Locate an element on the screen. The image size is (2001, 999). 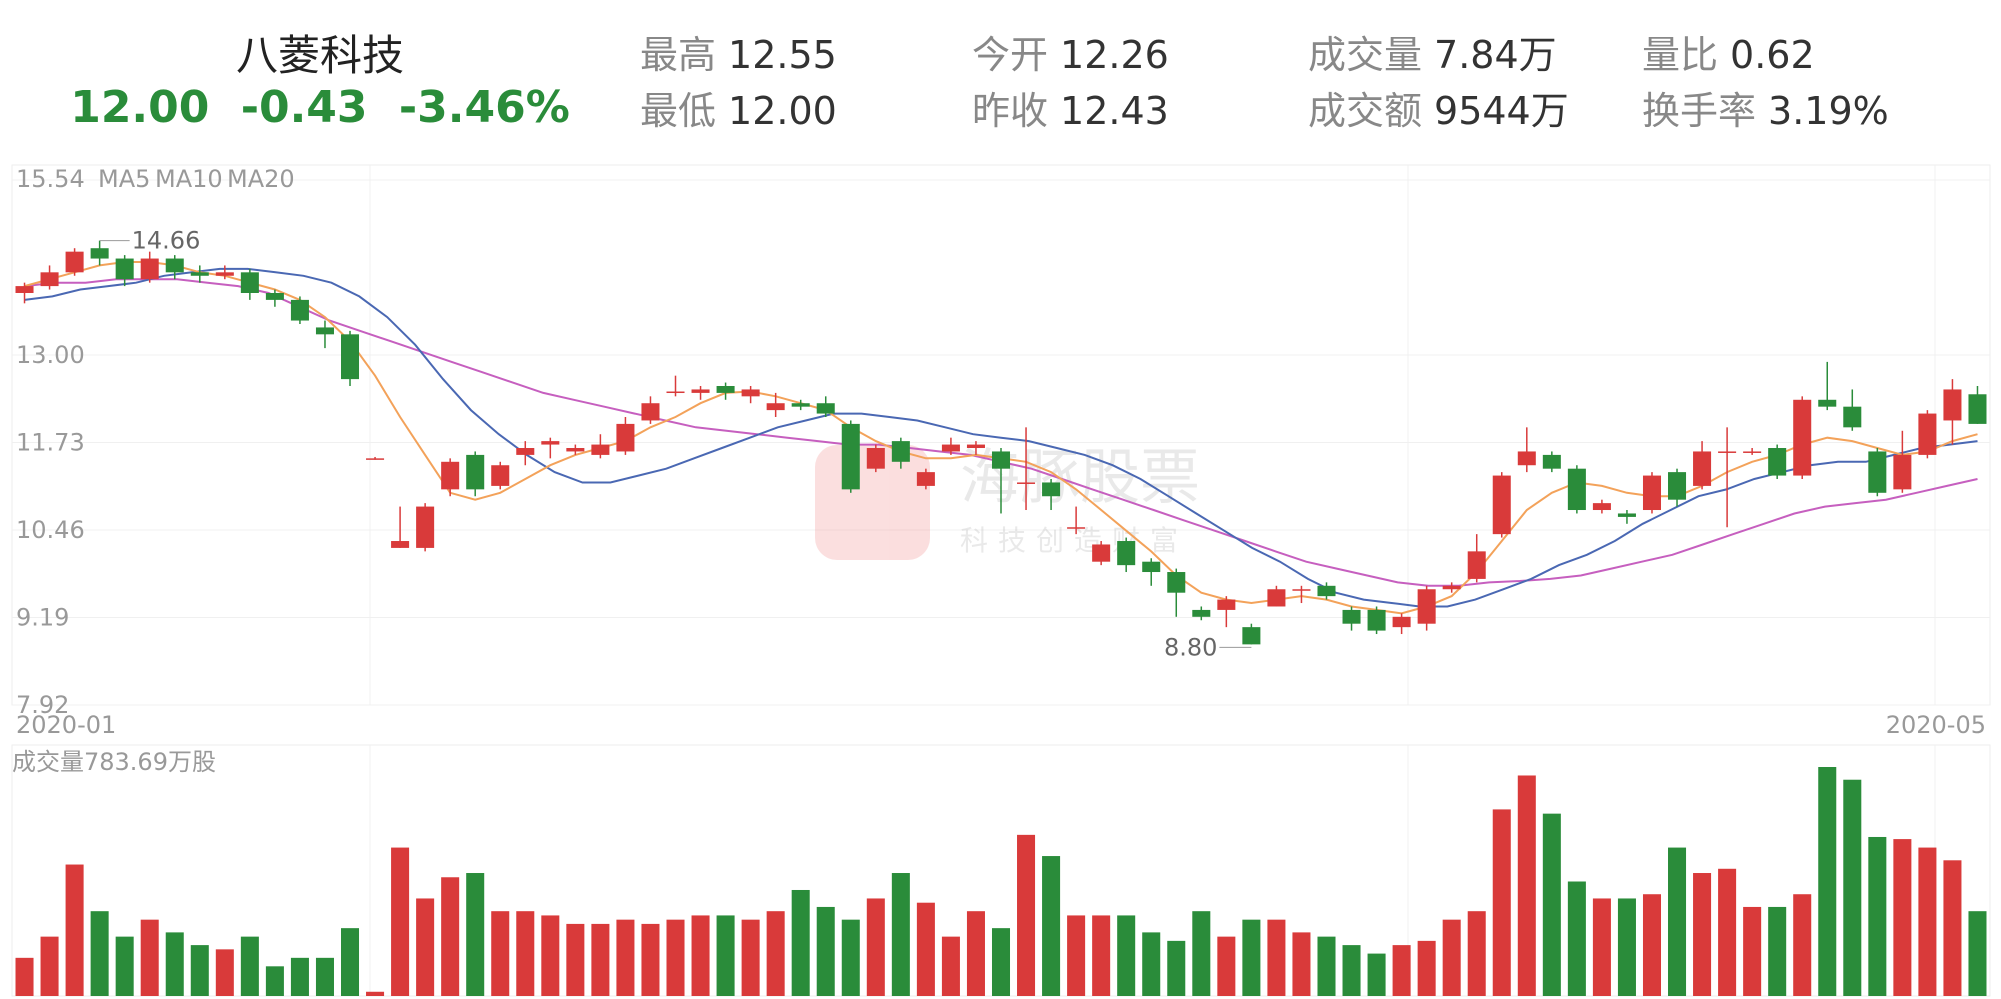
legend-ma5: MA5 is located at coordinates (124, 179).